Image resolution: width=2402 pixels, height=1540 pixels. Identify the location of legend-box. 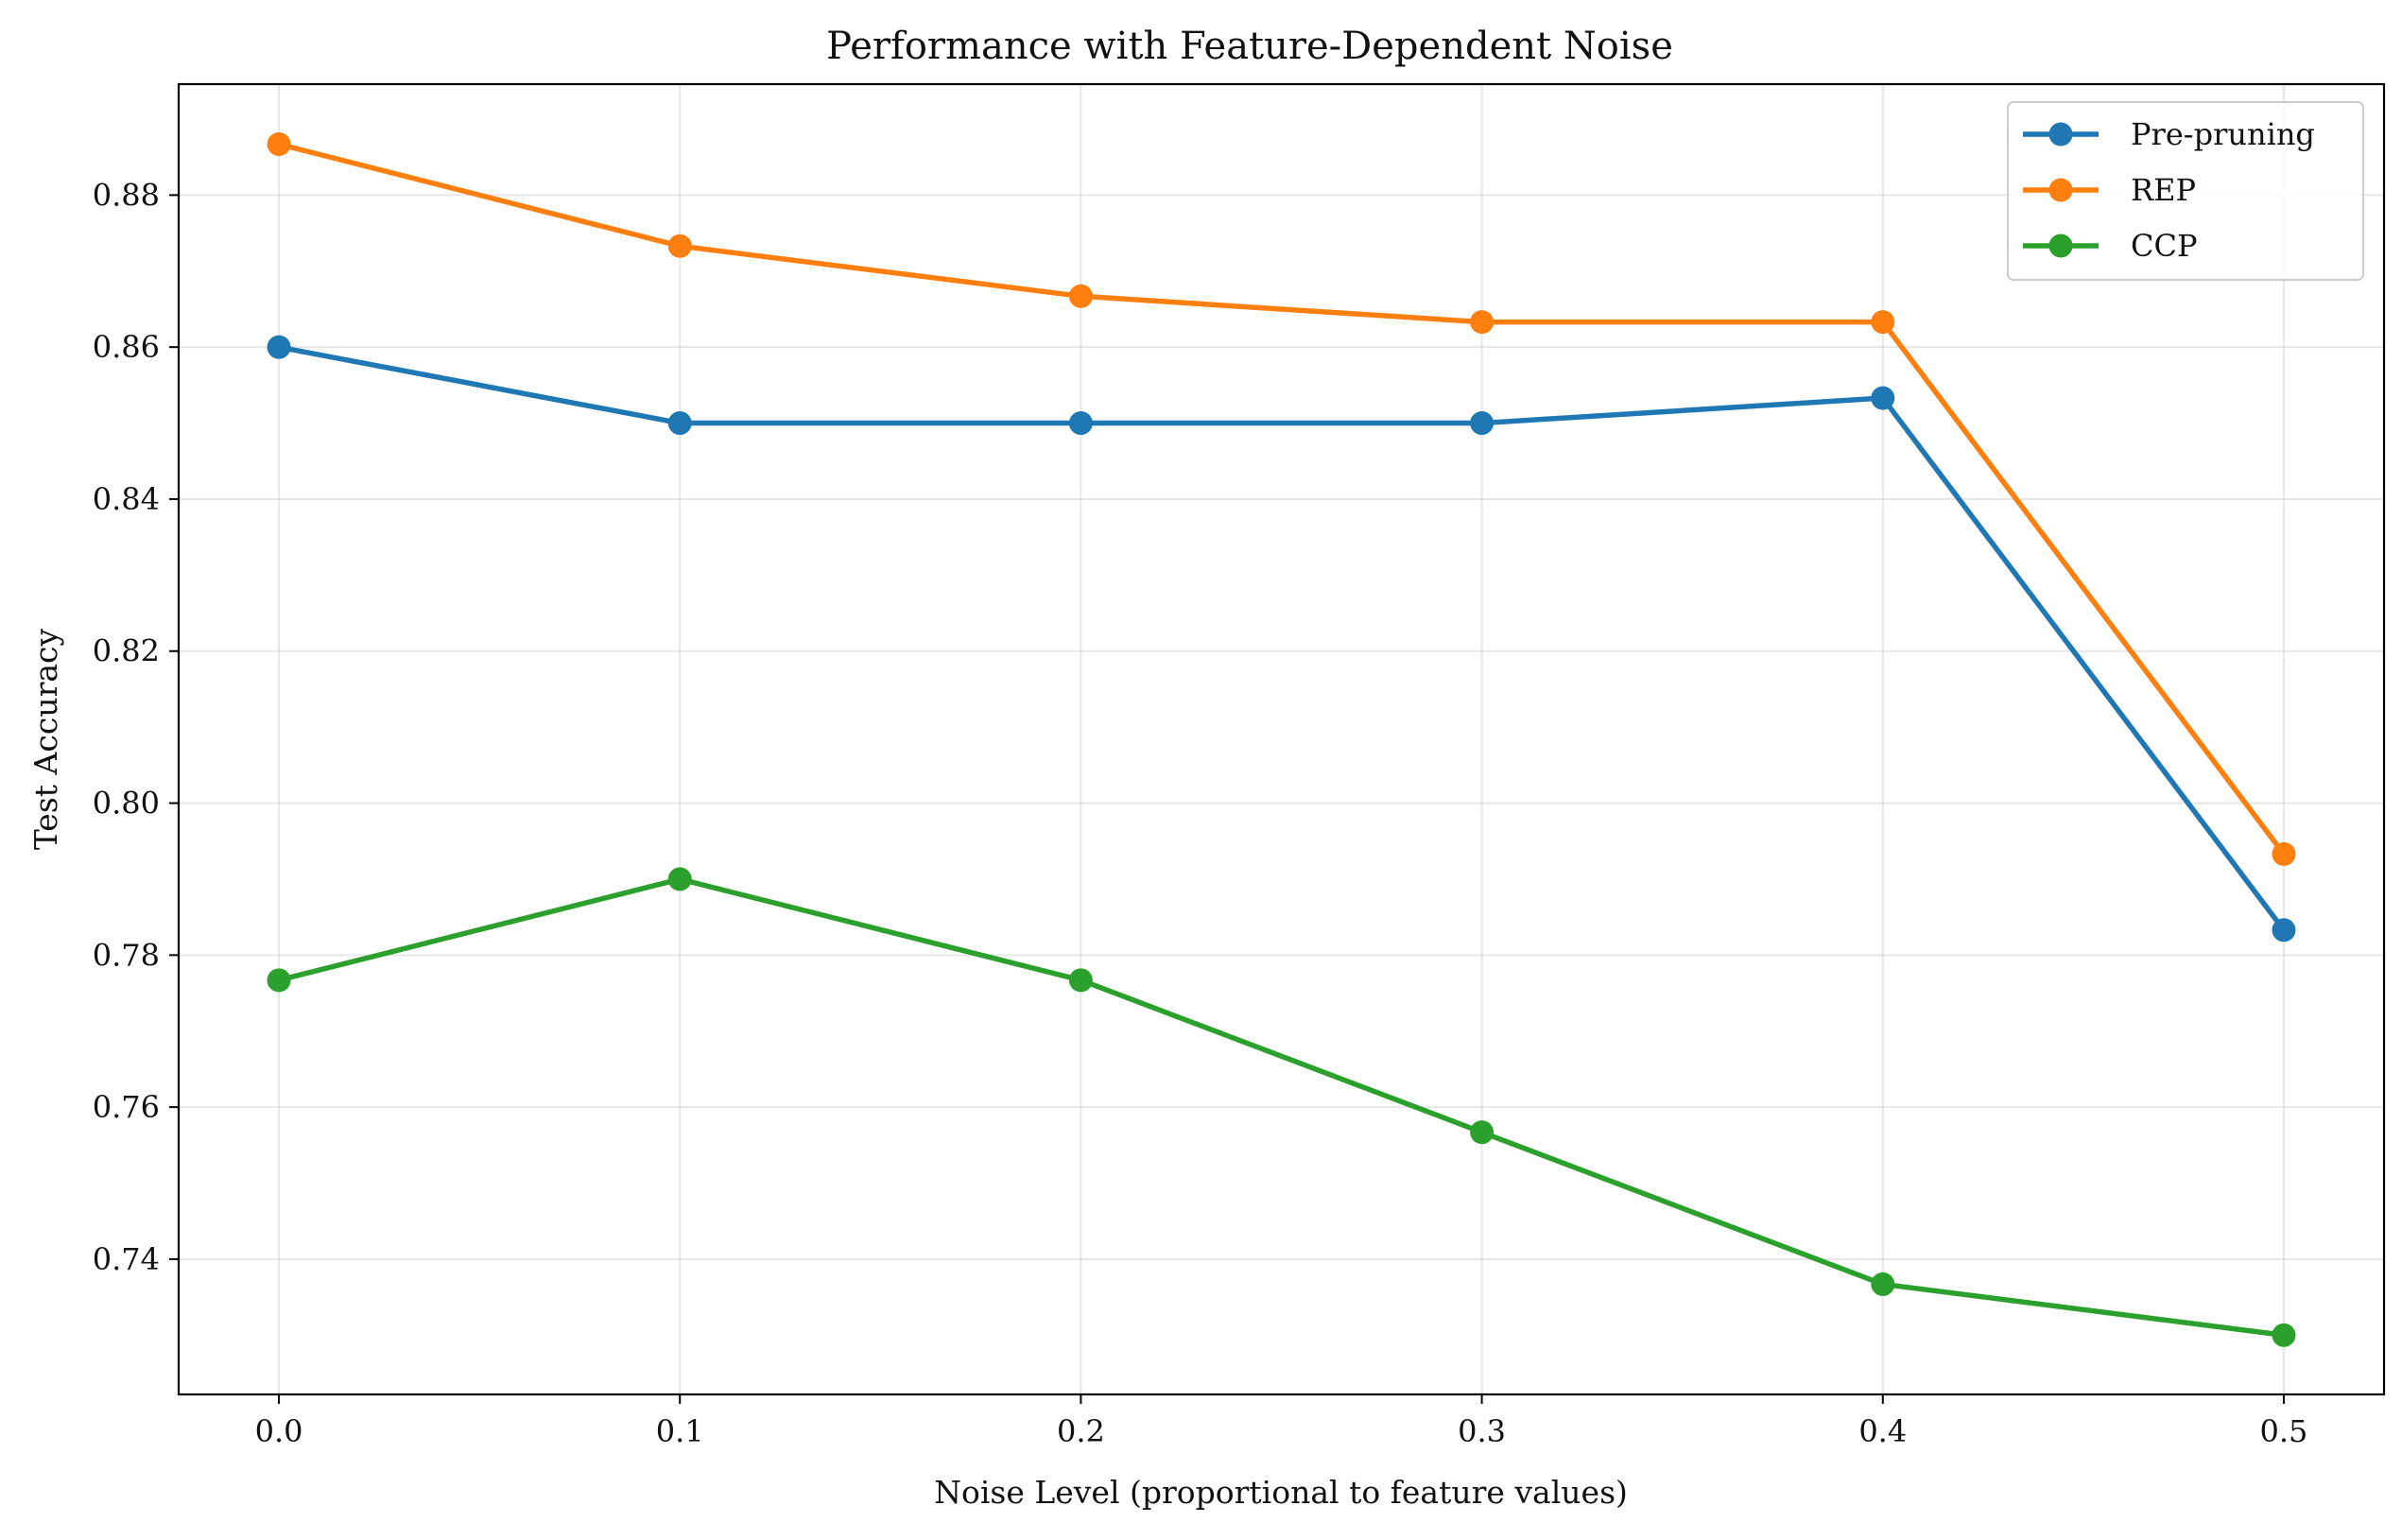
(2185, 191).